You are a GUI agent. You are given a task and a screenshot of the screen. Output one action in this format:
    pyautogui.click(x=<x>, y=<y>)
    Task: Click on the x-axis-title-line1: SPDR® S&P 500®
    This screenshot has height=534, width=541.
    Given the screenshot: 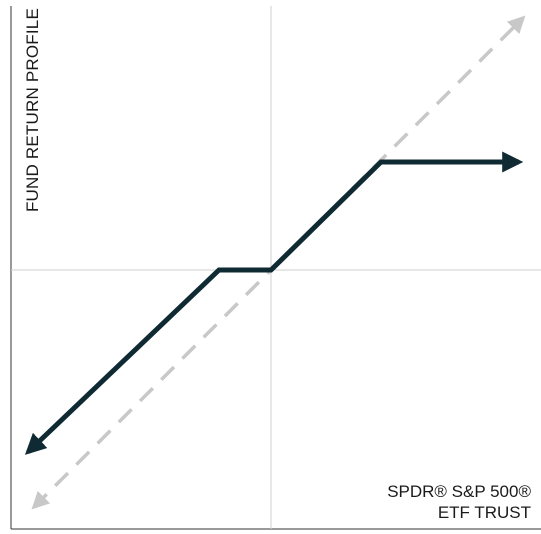 What is the action you would take?
    pyautogui.click(x=459, y=491)
    